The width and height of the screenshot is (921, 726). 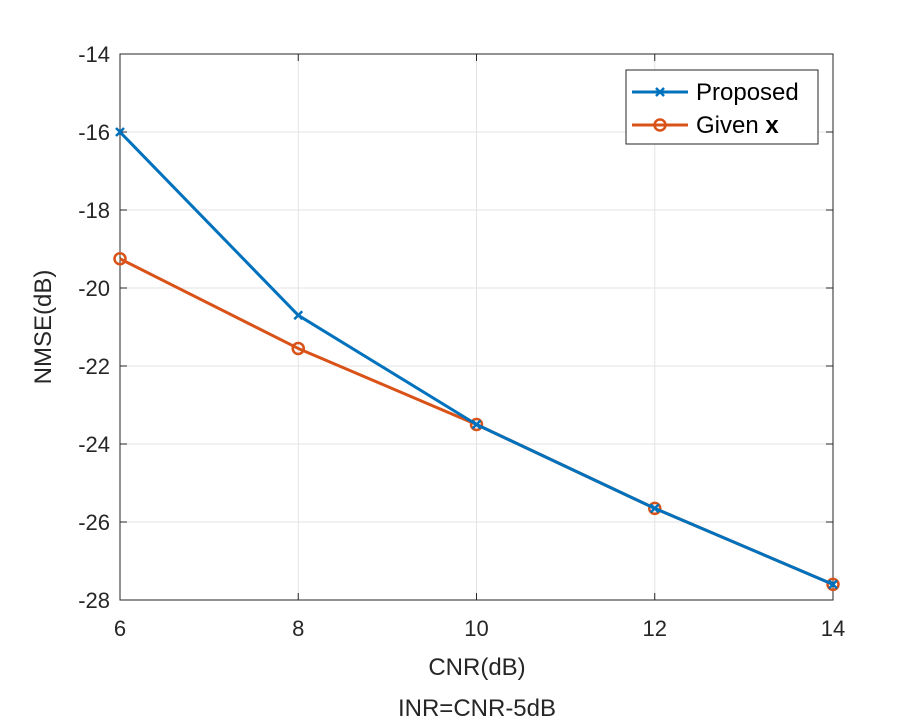 I want to click on x-tick-label: 8, so click(x=298, y=628).